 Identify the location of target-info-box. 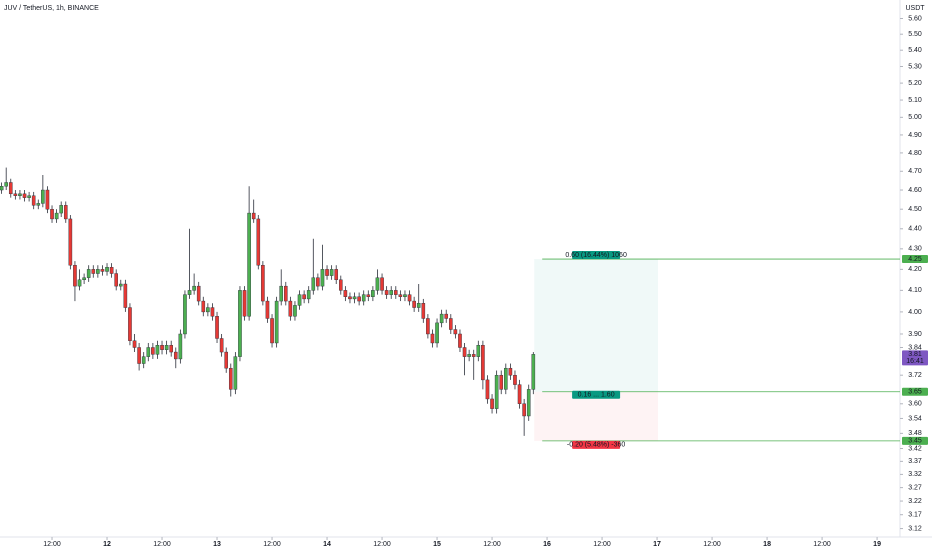
(596, 255).